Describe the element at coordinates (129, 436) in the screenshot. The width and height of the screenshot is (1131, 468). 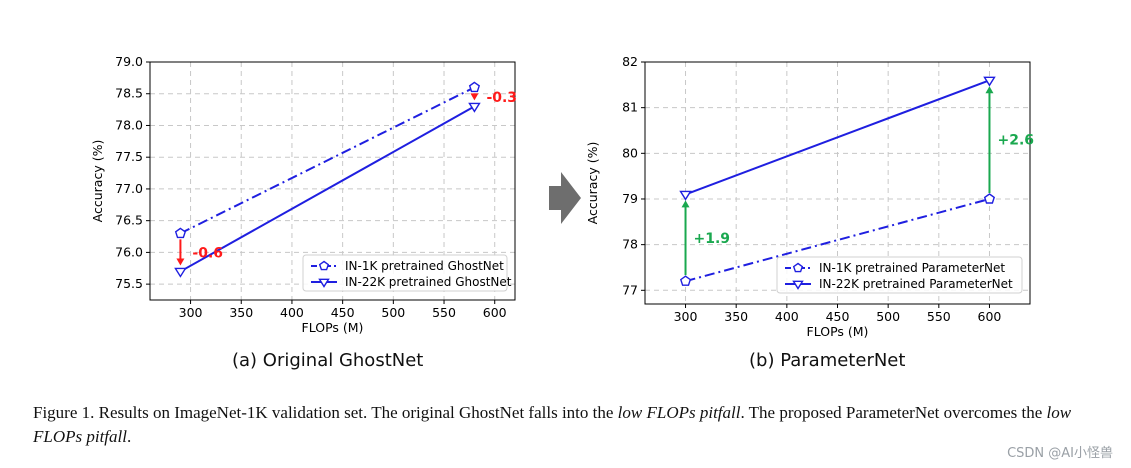
I see `caption-part: .` at that location.